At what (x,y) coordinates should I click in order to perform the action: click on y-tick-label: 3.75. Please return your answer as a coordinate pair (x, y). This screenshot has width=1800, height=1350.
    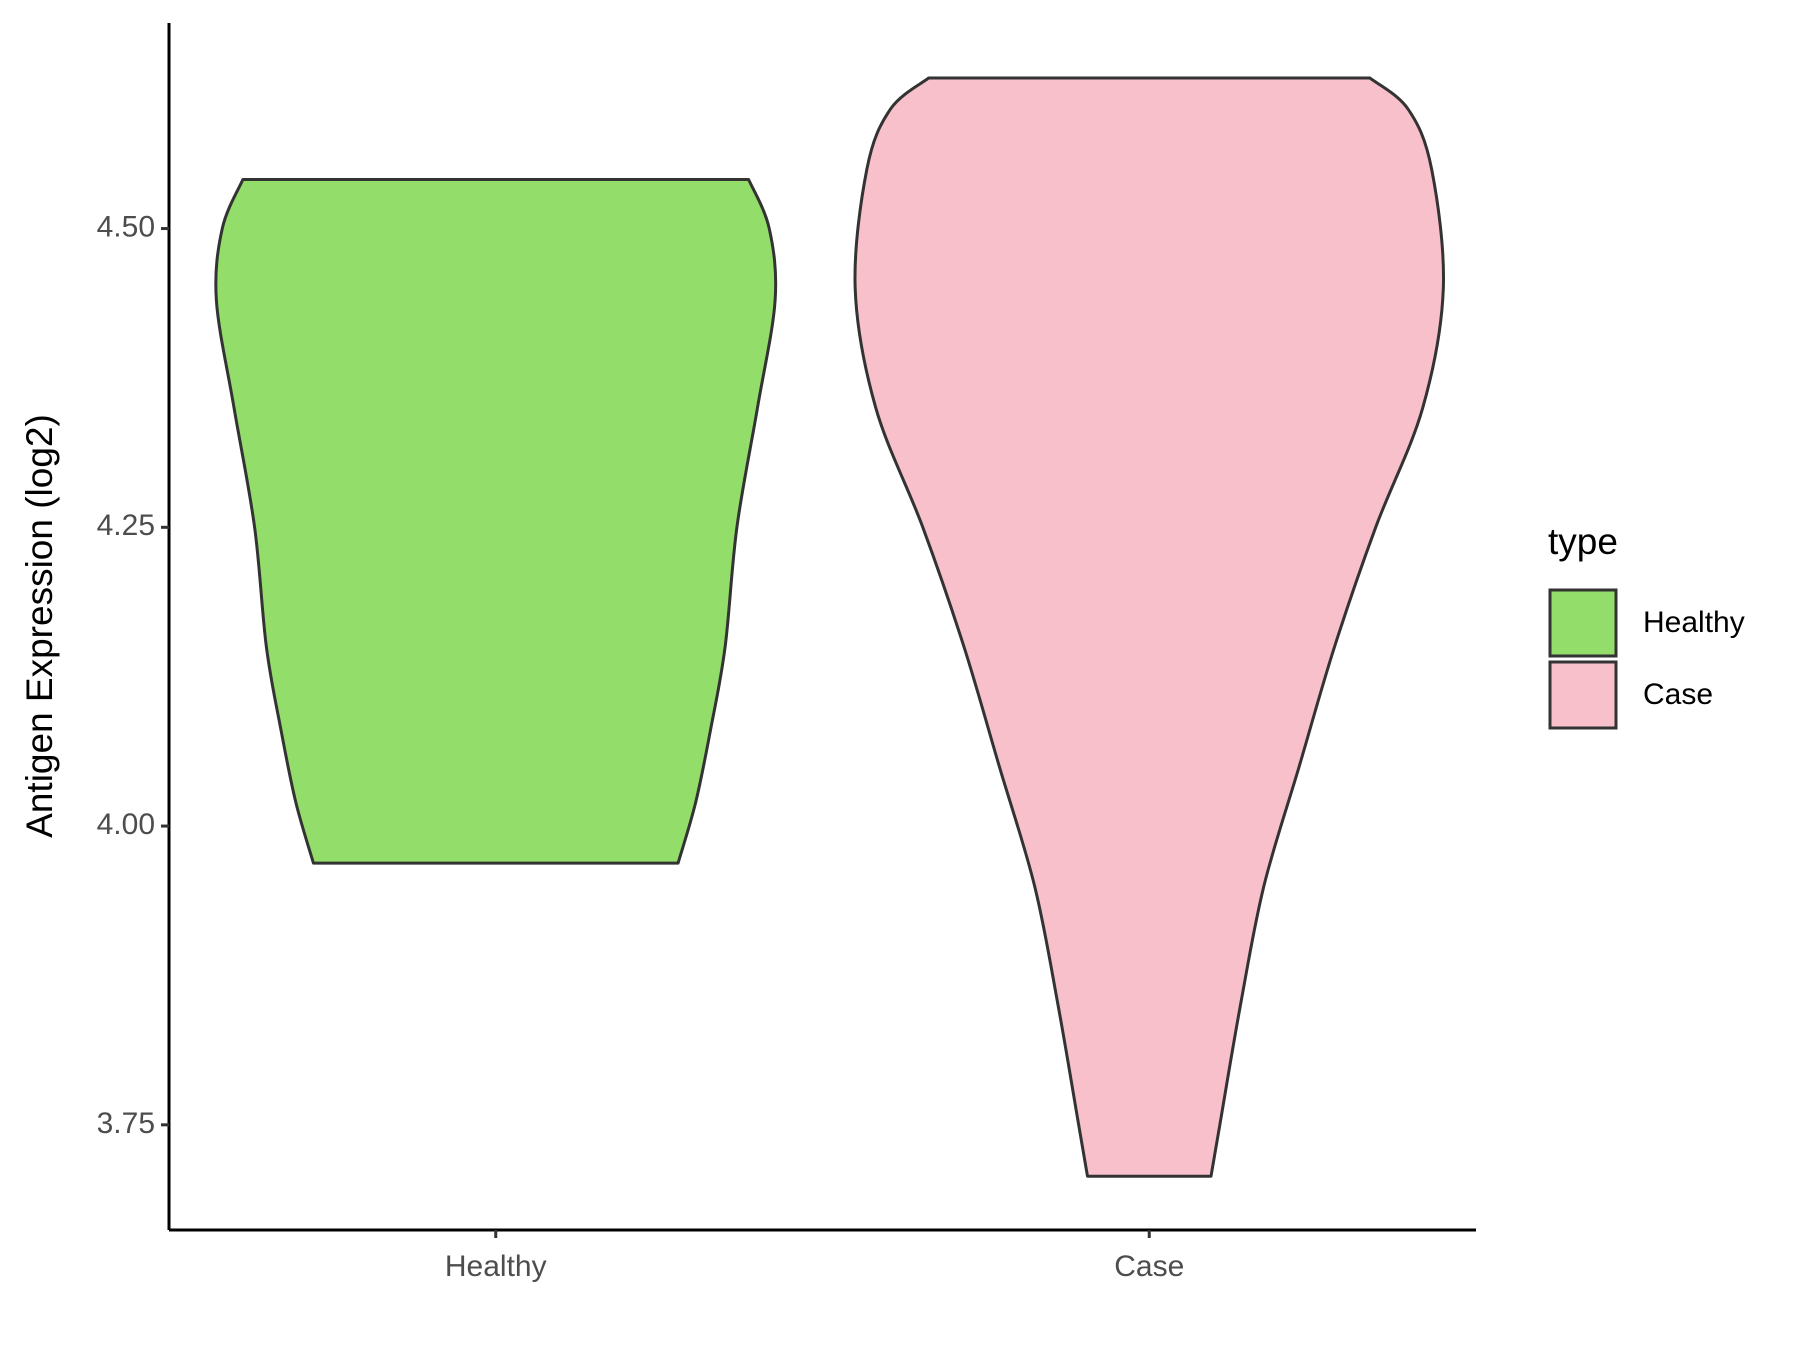
    Looking at the image, I should click on (126, 1123).